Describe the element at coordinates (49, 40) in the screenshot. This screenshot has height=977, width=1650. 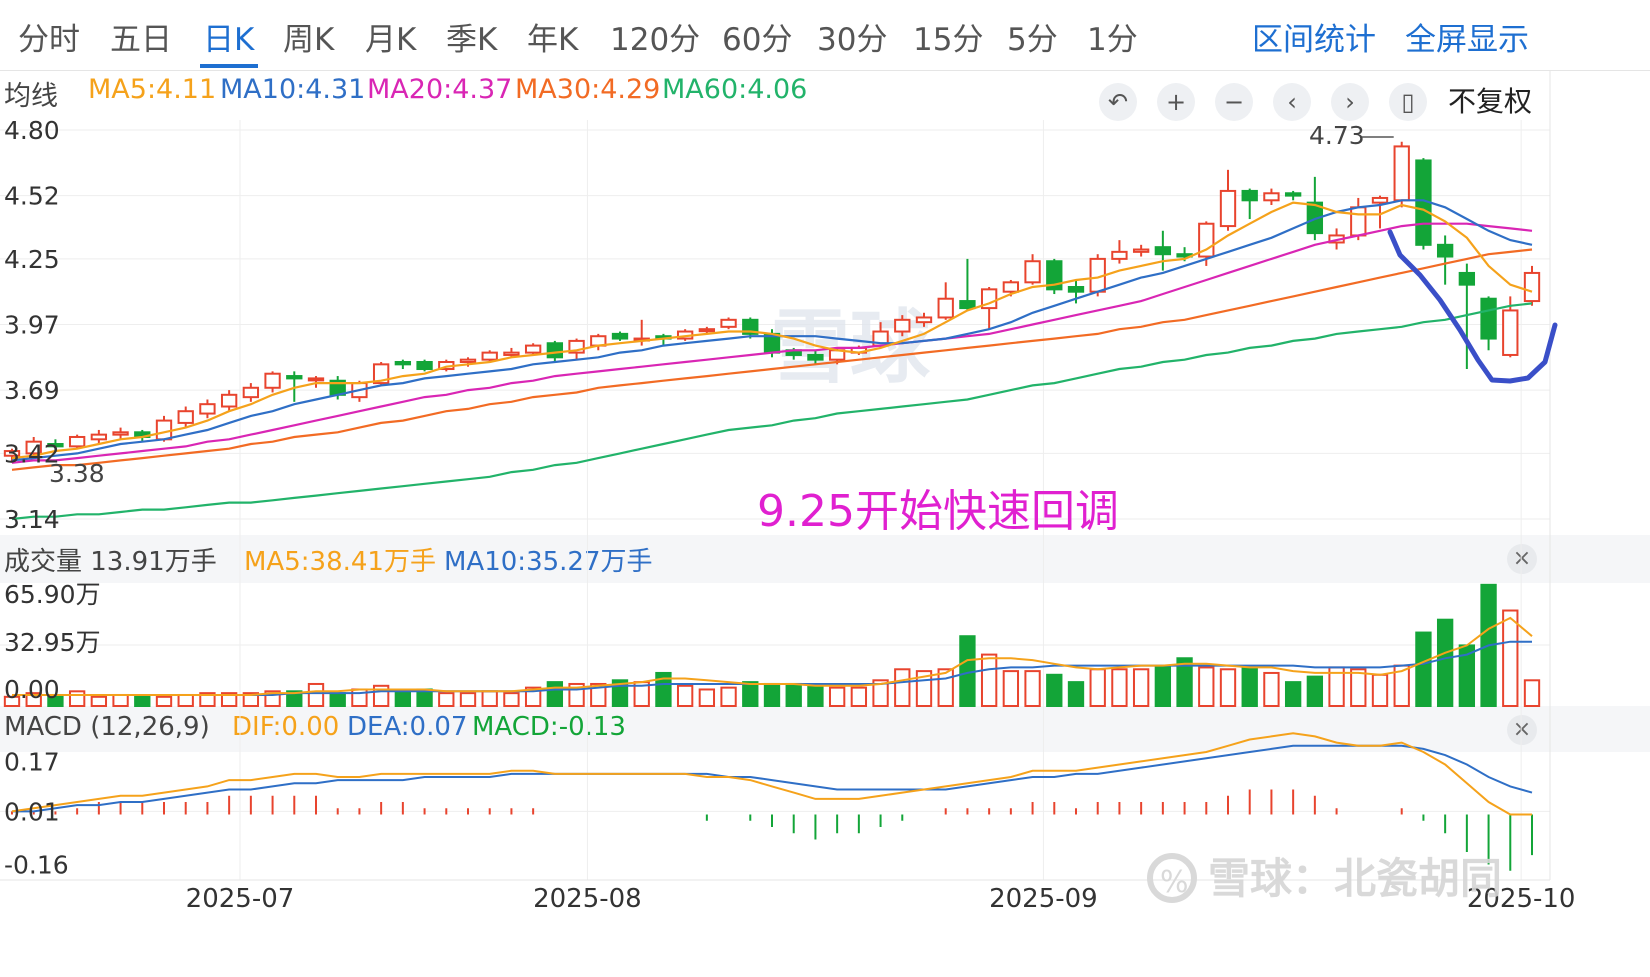
I see `tab-intraday: 分时` at that location.